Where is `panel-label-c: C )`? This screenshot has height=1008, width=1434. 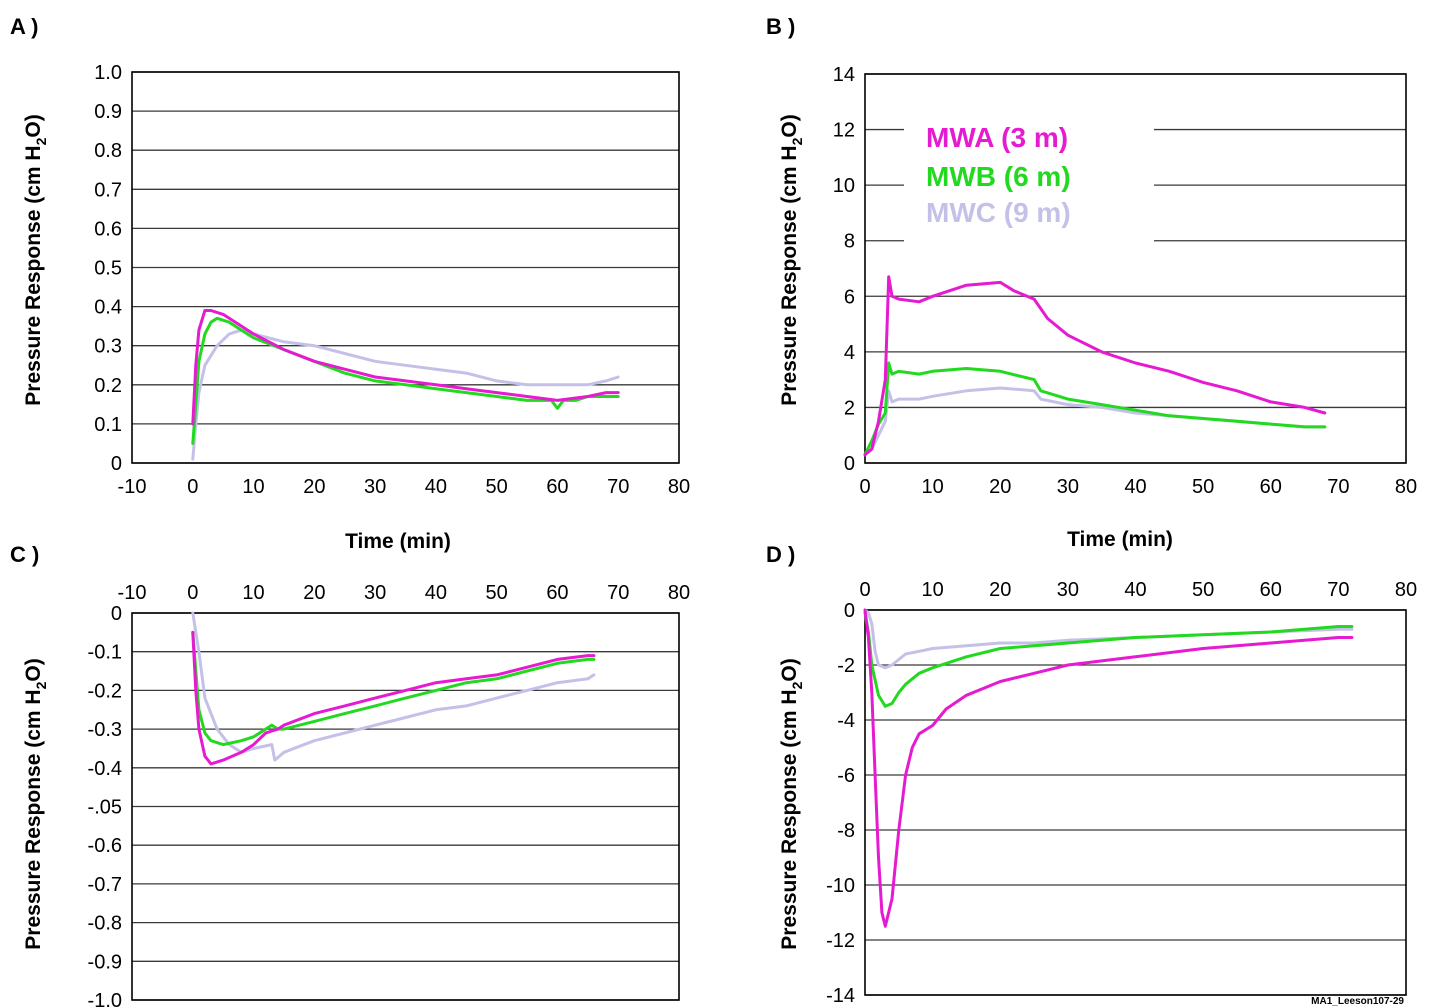 panel-label-c: C ) is located at coordinates (24, 554).